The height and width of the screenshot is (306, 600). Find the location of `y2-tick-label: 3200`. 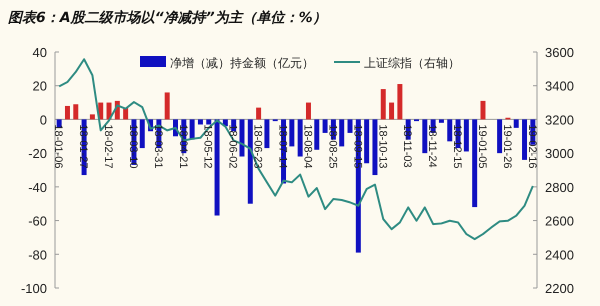

y2-tick-label: 3200 is located at coordinates (559, 120).